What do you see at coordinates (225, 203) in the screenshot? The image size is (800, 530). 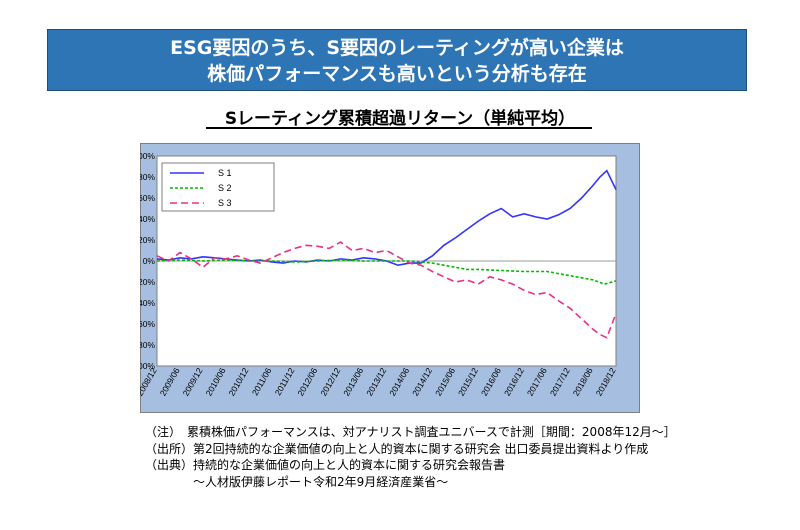 I see `legend-label-s3: S 3` at bounding box center [225, 203].